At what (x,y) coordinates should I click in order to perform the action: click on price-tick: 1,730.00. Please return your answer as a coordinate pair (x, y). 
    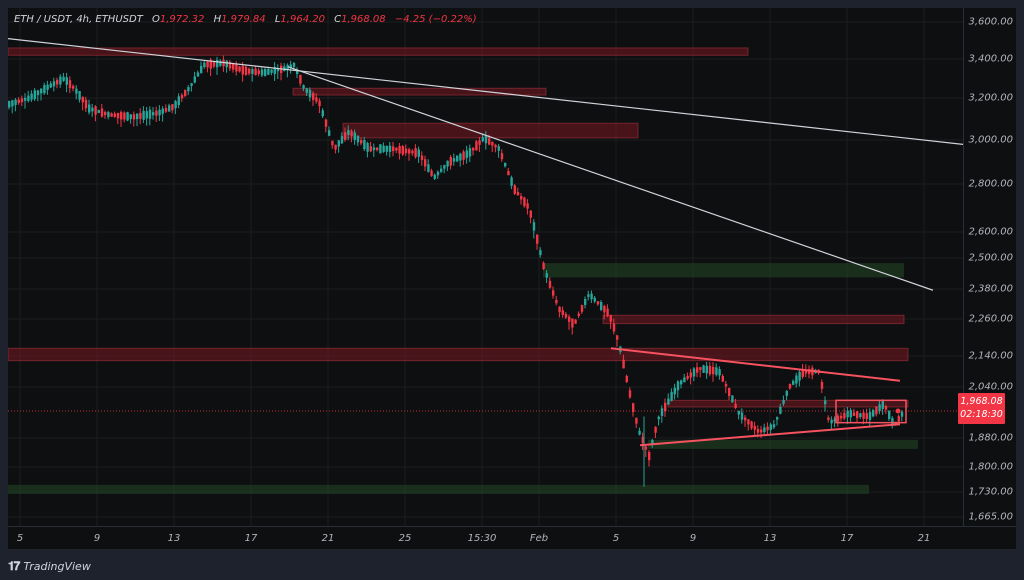
    Looking at the image, I should click on (990, 492).